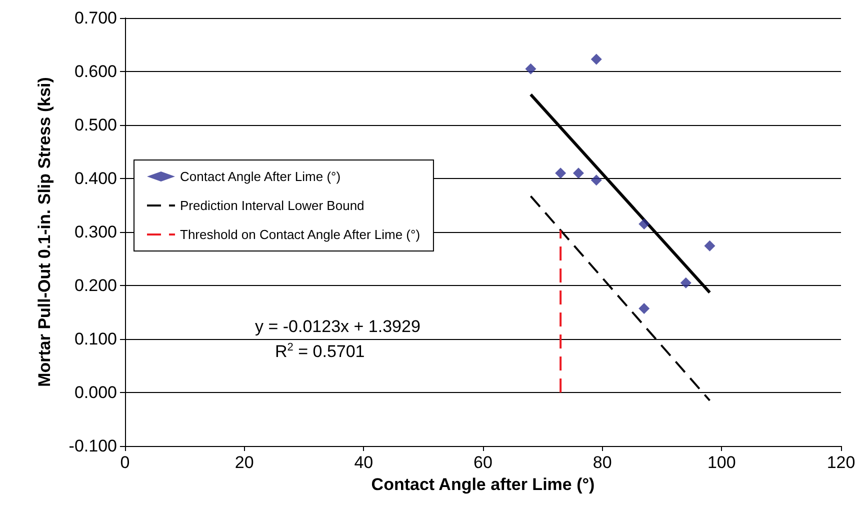  Describe the element at coordinates (44, 232) in the screenshot. I see `y-axis-title: Mortar Pull-Out 0.1-in. Slip Stress (ksi)` at that location.